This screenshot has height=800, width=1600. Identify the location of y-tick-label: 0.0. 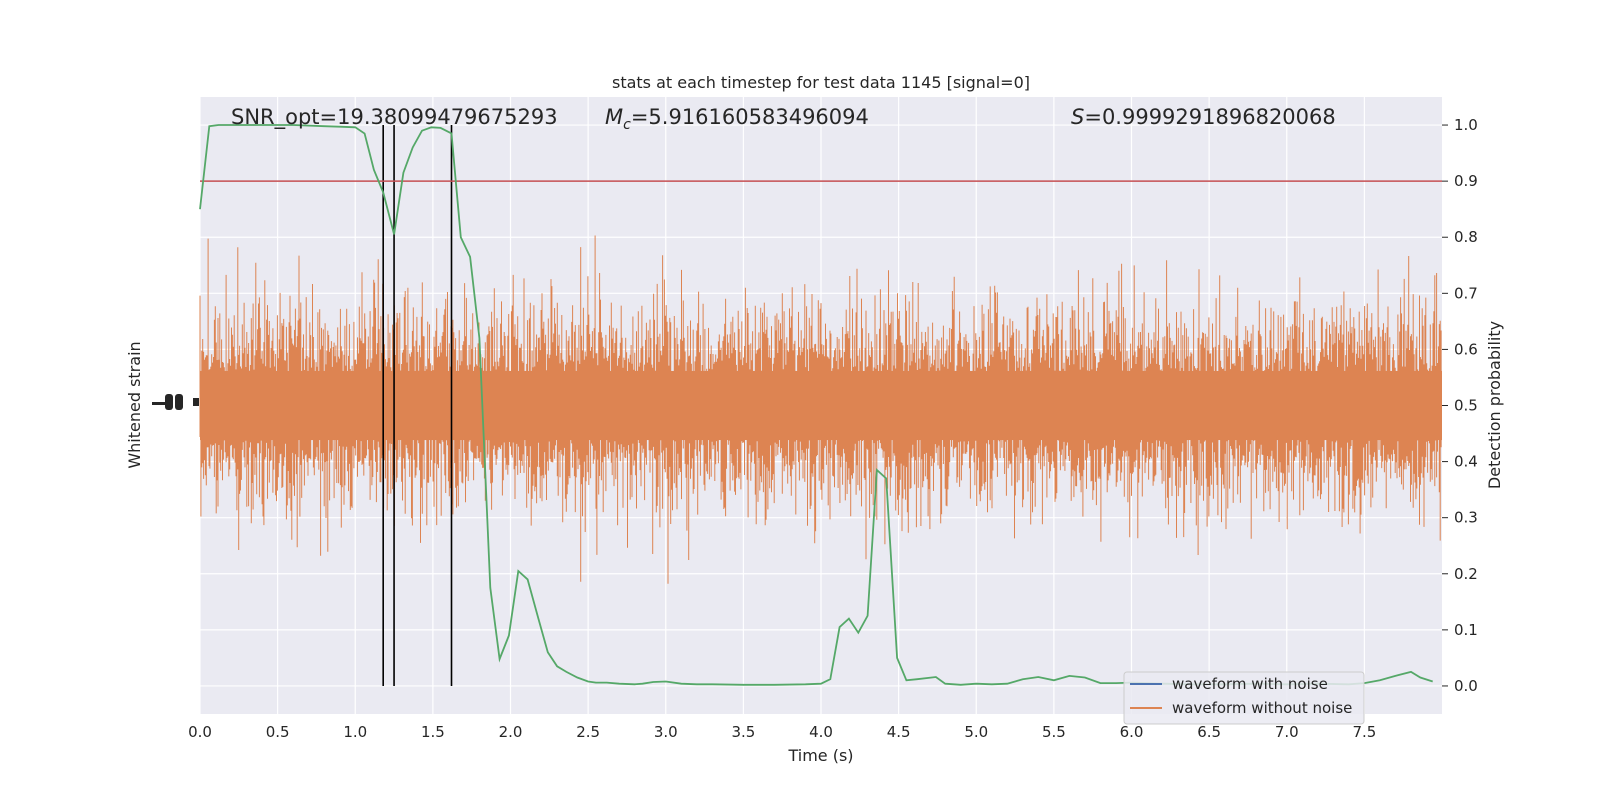
(1466, 686).